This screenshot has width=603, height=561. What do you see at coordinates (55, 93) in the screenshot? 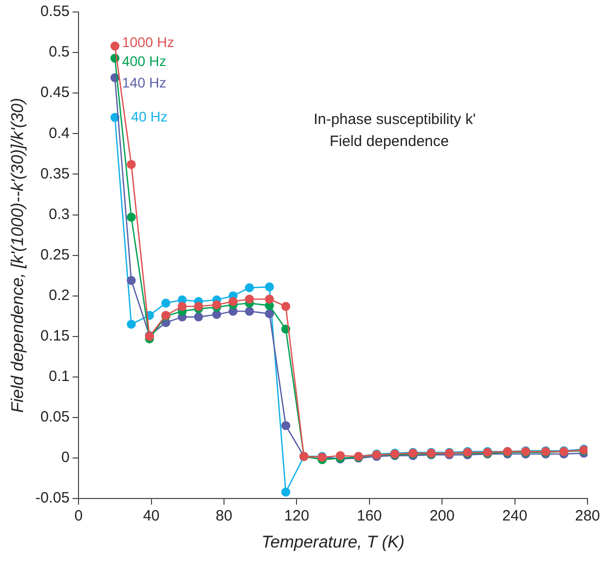
I see `y-tick-label: 0.45` at bounding box center [55, 93].